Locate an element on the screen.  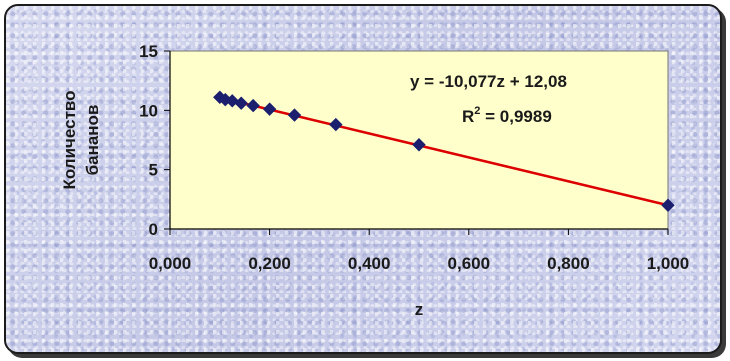
x-tick-label: 0,400 is located at coordinates (369, 263).